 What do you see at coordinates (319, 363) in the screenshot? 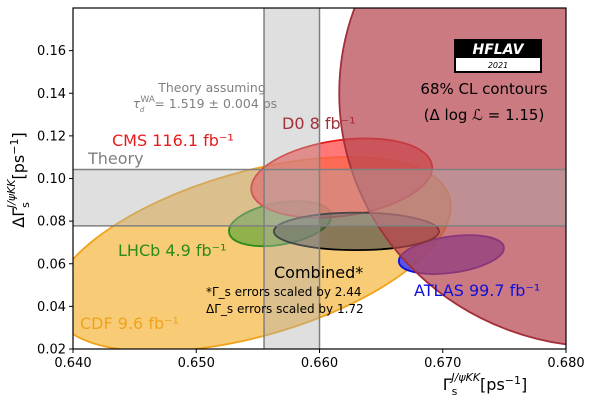
I see `x-tick-label: 0.660` at bounding box center [319, 363].